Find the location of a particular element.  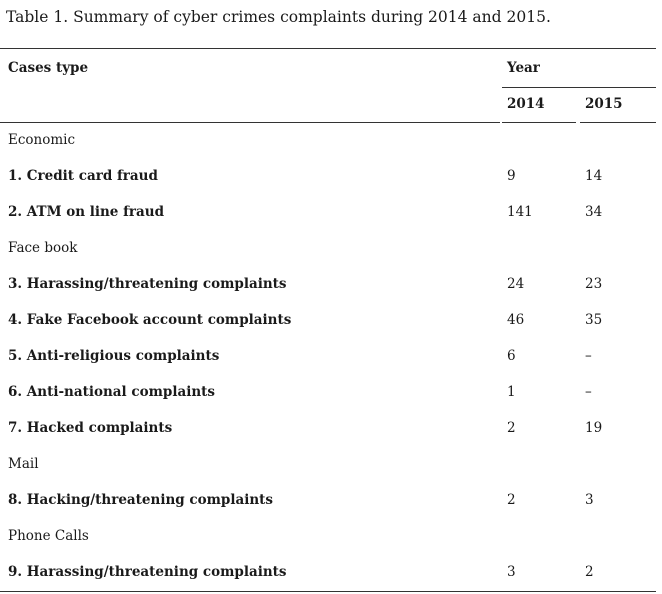

row-value-2014: 24 is located at coordinates (516, 284).